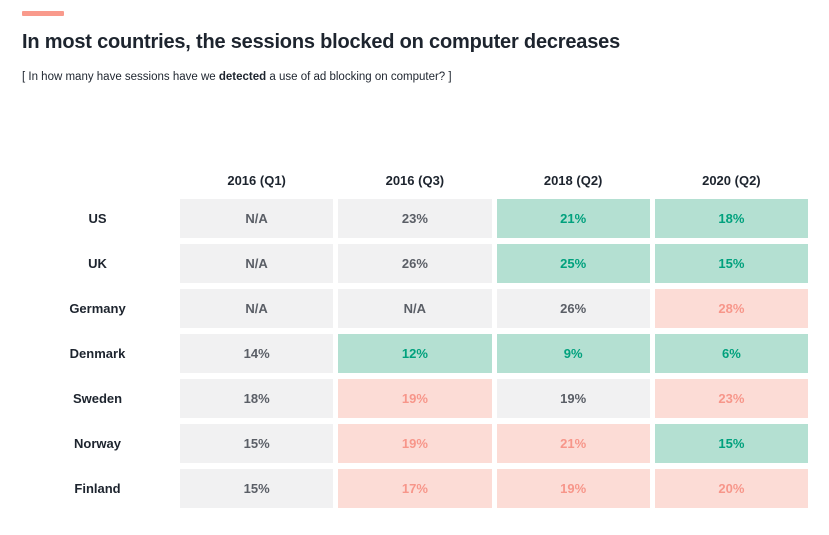  What do you see at coordinates (731, 353) in the screenshot?
I see `table-cell: 6%` at bounding box center [731, 353].